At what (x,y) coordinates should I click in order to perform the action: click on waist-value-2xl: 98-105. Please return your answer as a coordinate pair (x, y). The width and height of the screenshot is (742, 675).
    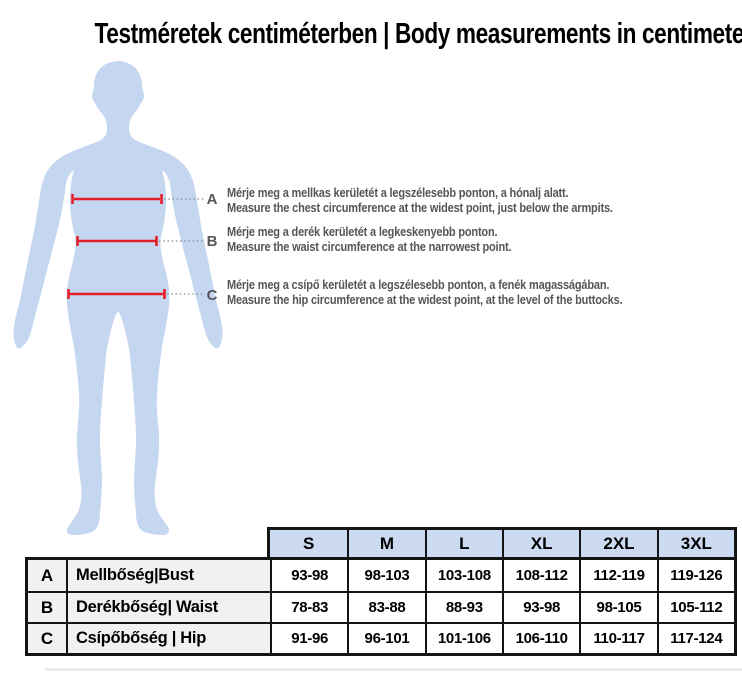
    Looking at the image, I should click on (618, 606).